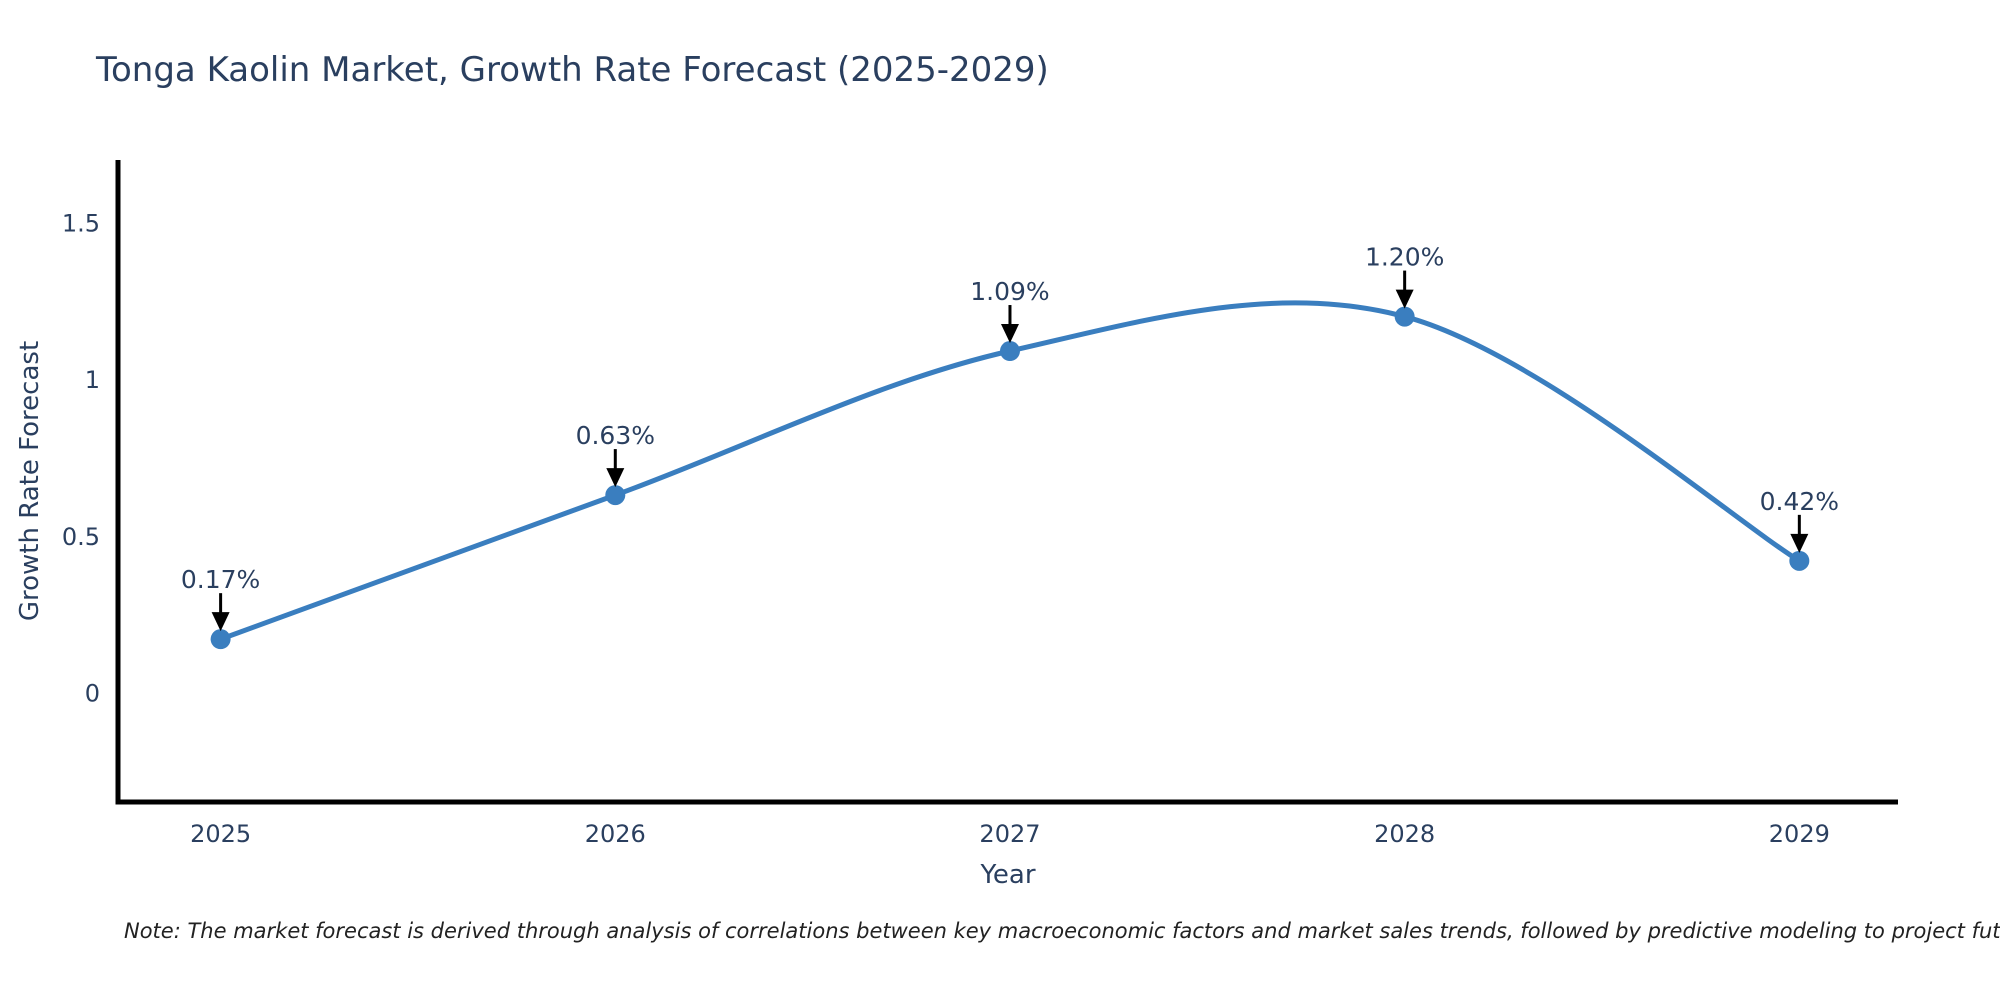 The image size is (2000, 1000). What do you see at coordinates (1404, 316) in the screenshot?
I see `data-point-marker-2028` at bounding box center [1404, 316].